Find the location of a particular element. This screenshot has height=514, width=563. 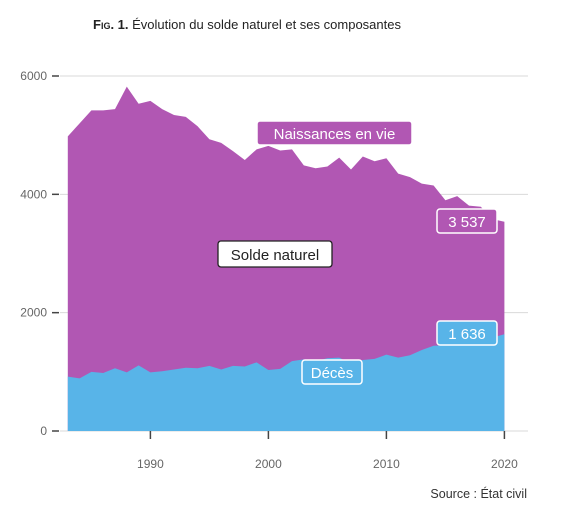

x-tick-label-2000: 2000 is located at coordinates (268, 464).